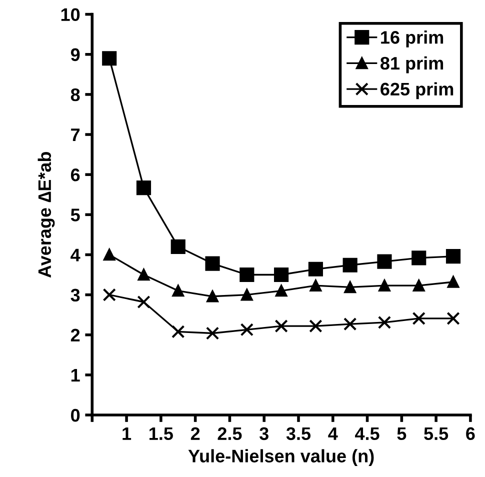  I want to click on y-tick-label: 2, so click(75, 335).